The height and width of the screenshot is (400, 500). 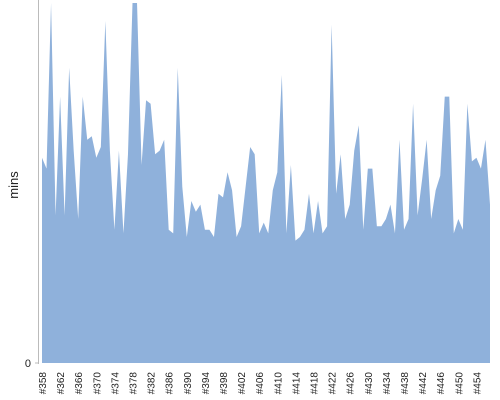 I want to click on x-tick-label: #390, so click(x=188, y=383).